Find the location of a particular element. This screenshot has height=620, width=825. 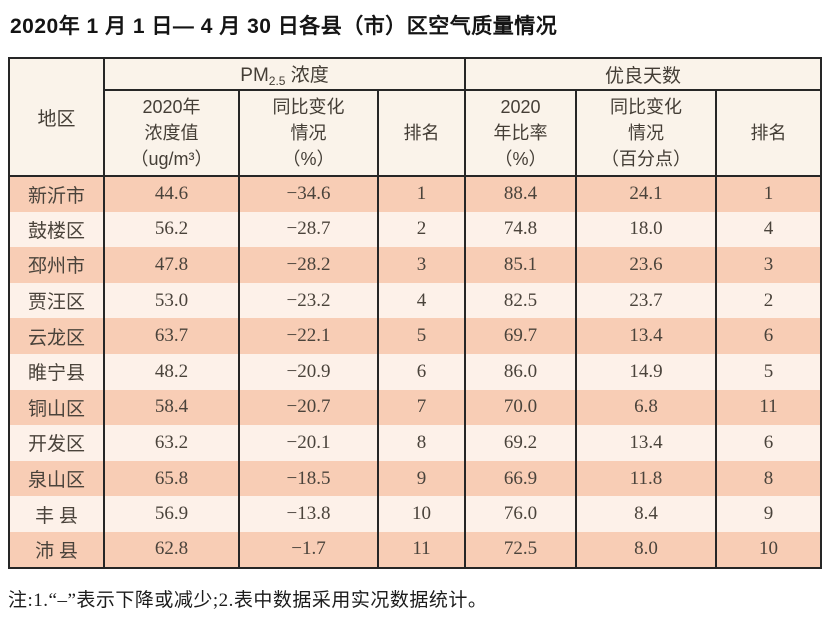

pm25-subscript: 2.5 is located at coordinates (277, 81).